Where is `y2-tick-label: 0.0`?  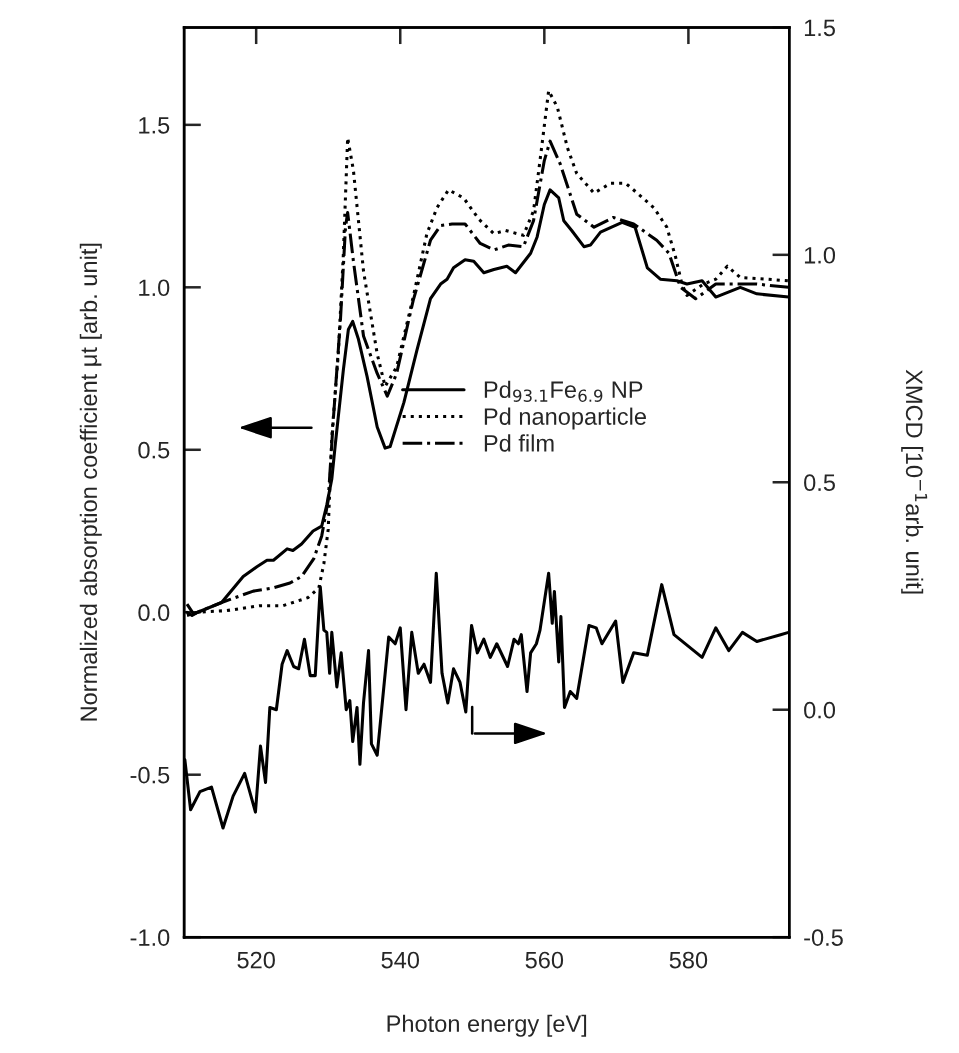
y2-tick-label: 0.0 is located at coordinates (820, 710).